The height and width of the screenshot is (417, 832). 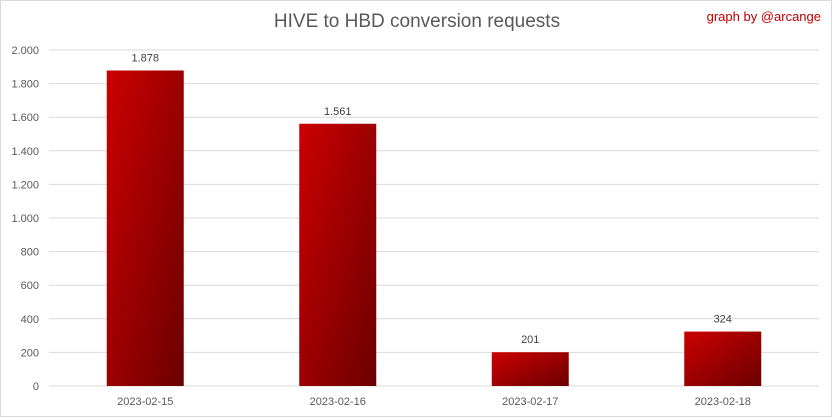 What do you see at coordinates (30, 353) in the screenshot?
I see `y-tick-label: 200` at bounding box center [30, 353].